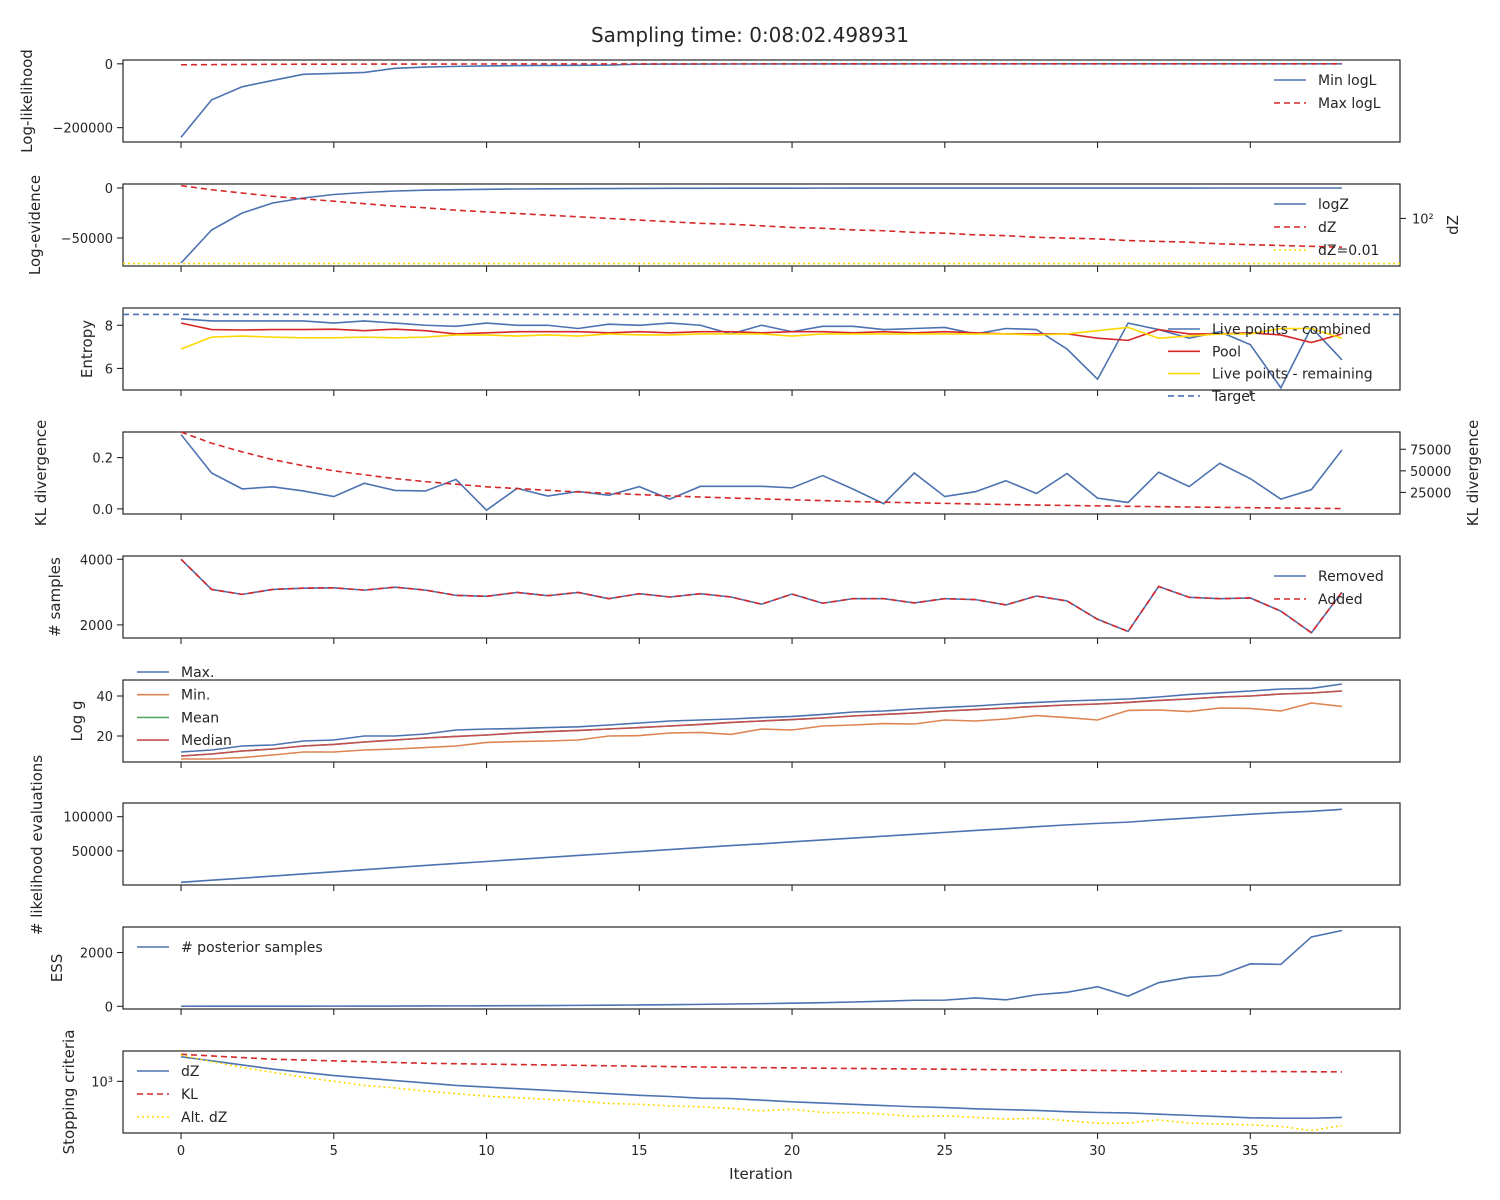 This screenshot has width=1500, height=1200. I want to click on y-axis-label: KL divergence, so click(41, 473).